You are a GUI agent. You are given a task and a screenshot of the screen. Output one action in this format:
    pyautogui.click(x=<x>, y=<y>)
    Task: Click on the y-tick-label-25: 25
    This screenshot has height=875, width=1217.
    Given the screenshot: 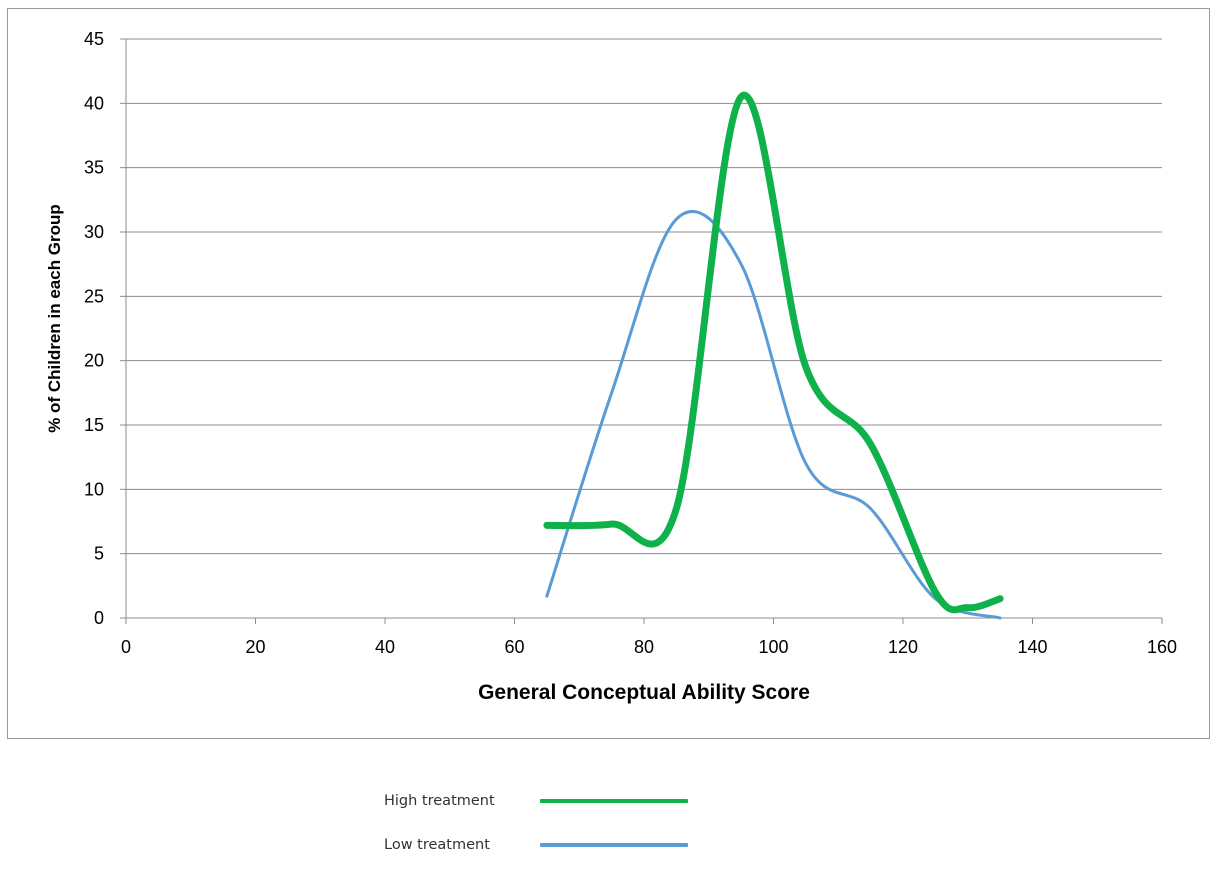 What is the action you would take?
    pyautogui.click(x=94, y=296)
    